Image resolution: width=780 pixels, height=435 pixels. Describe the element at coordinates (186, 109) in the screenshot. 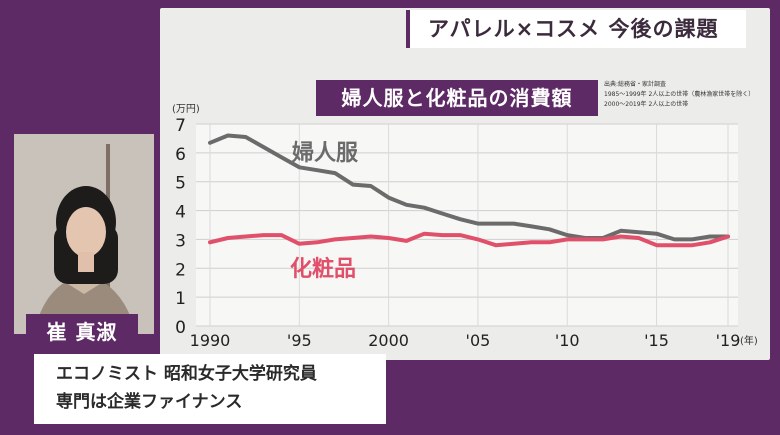

I see `y-axis-unit: (万円)` at that location.